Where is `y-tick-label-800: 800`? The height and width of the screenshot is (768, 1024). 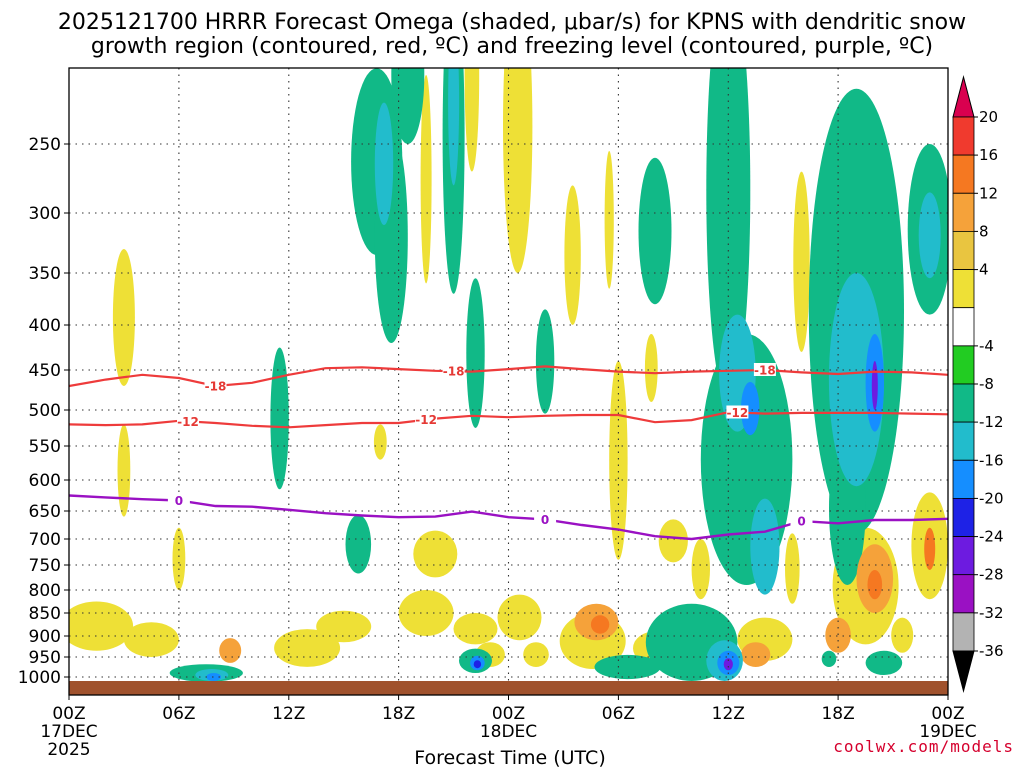
y-tick-label-800: 800 is located at coordinates (45, 591).